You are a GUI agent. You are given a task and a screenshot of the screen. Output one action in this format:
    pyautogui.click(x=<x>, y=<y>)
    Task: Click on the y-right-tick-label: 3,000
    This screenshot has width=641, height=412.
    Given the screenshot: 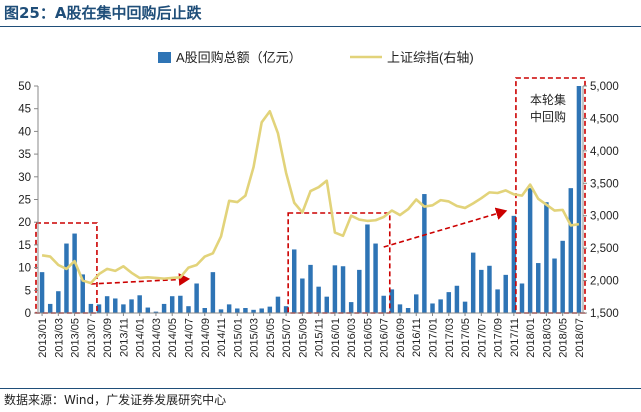 What is the action you would take?
    pyautogui.click(x=604, y=217)
    